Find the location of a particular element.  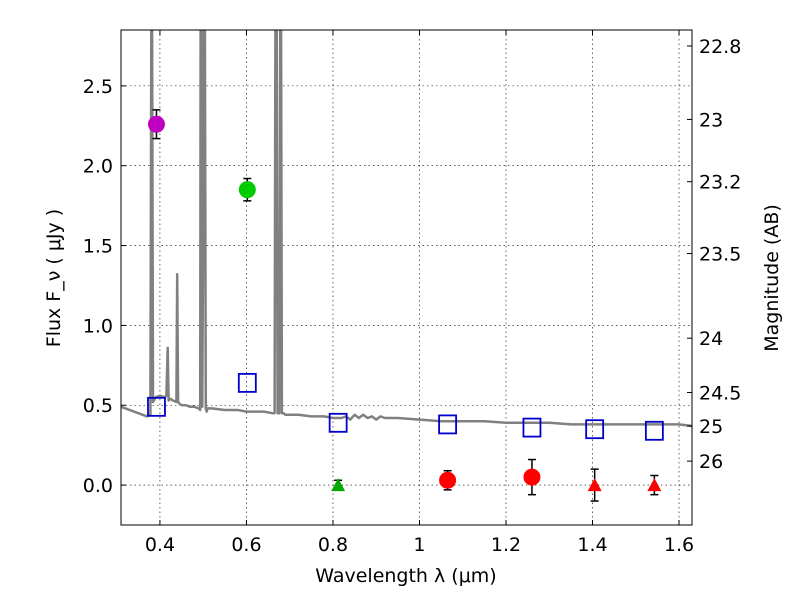

y-tick-label: 1.5 is located at coordinates (98, 247).